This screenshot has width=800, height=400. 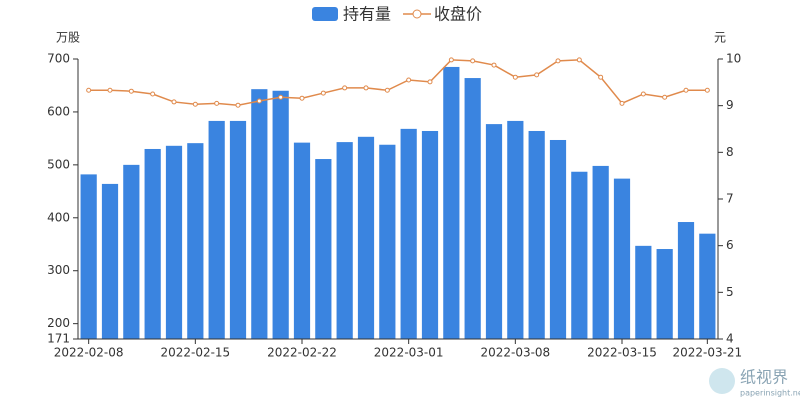 What do you see at coordinates (764, 377) in the screenshot?
I see `watermark-name: 纸视界` at bounding box center [764, 377].